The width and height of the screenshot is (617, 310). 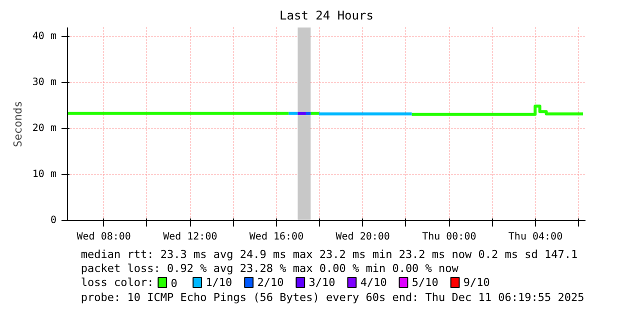 What do you see at coordinates (53, 220) in the screenshot?
I see `y-tick-label: 0` at bounding box center [53, 220].